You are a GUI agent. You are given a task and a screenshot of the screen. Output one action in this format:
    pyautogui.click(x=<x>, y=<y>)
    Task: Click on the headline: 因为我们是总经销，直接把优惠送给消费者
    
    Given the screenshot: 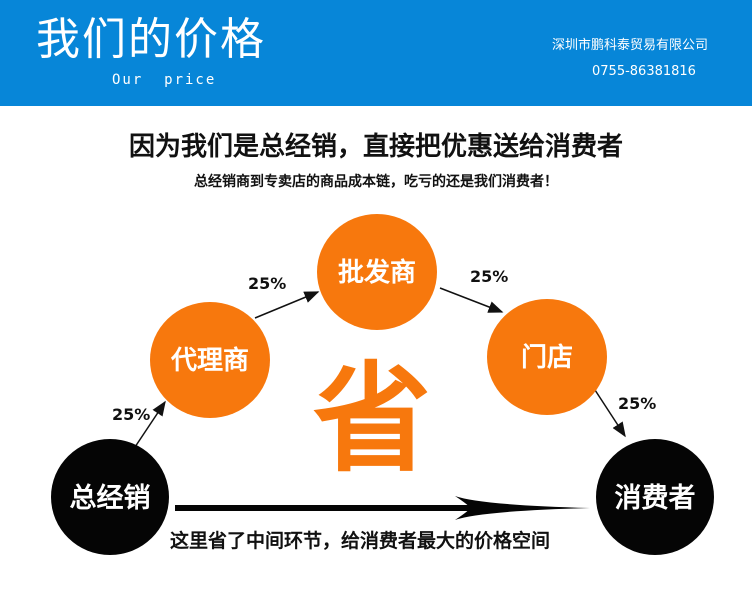 What is the action you would take?
    pyautogui.click(x=375, y=147)
    